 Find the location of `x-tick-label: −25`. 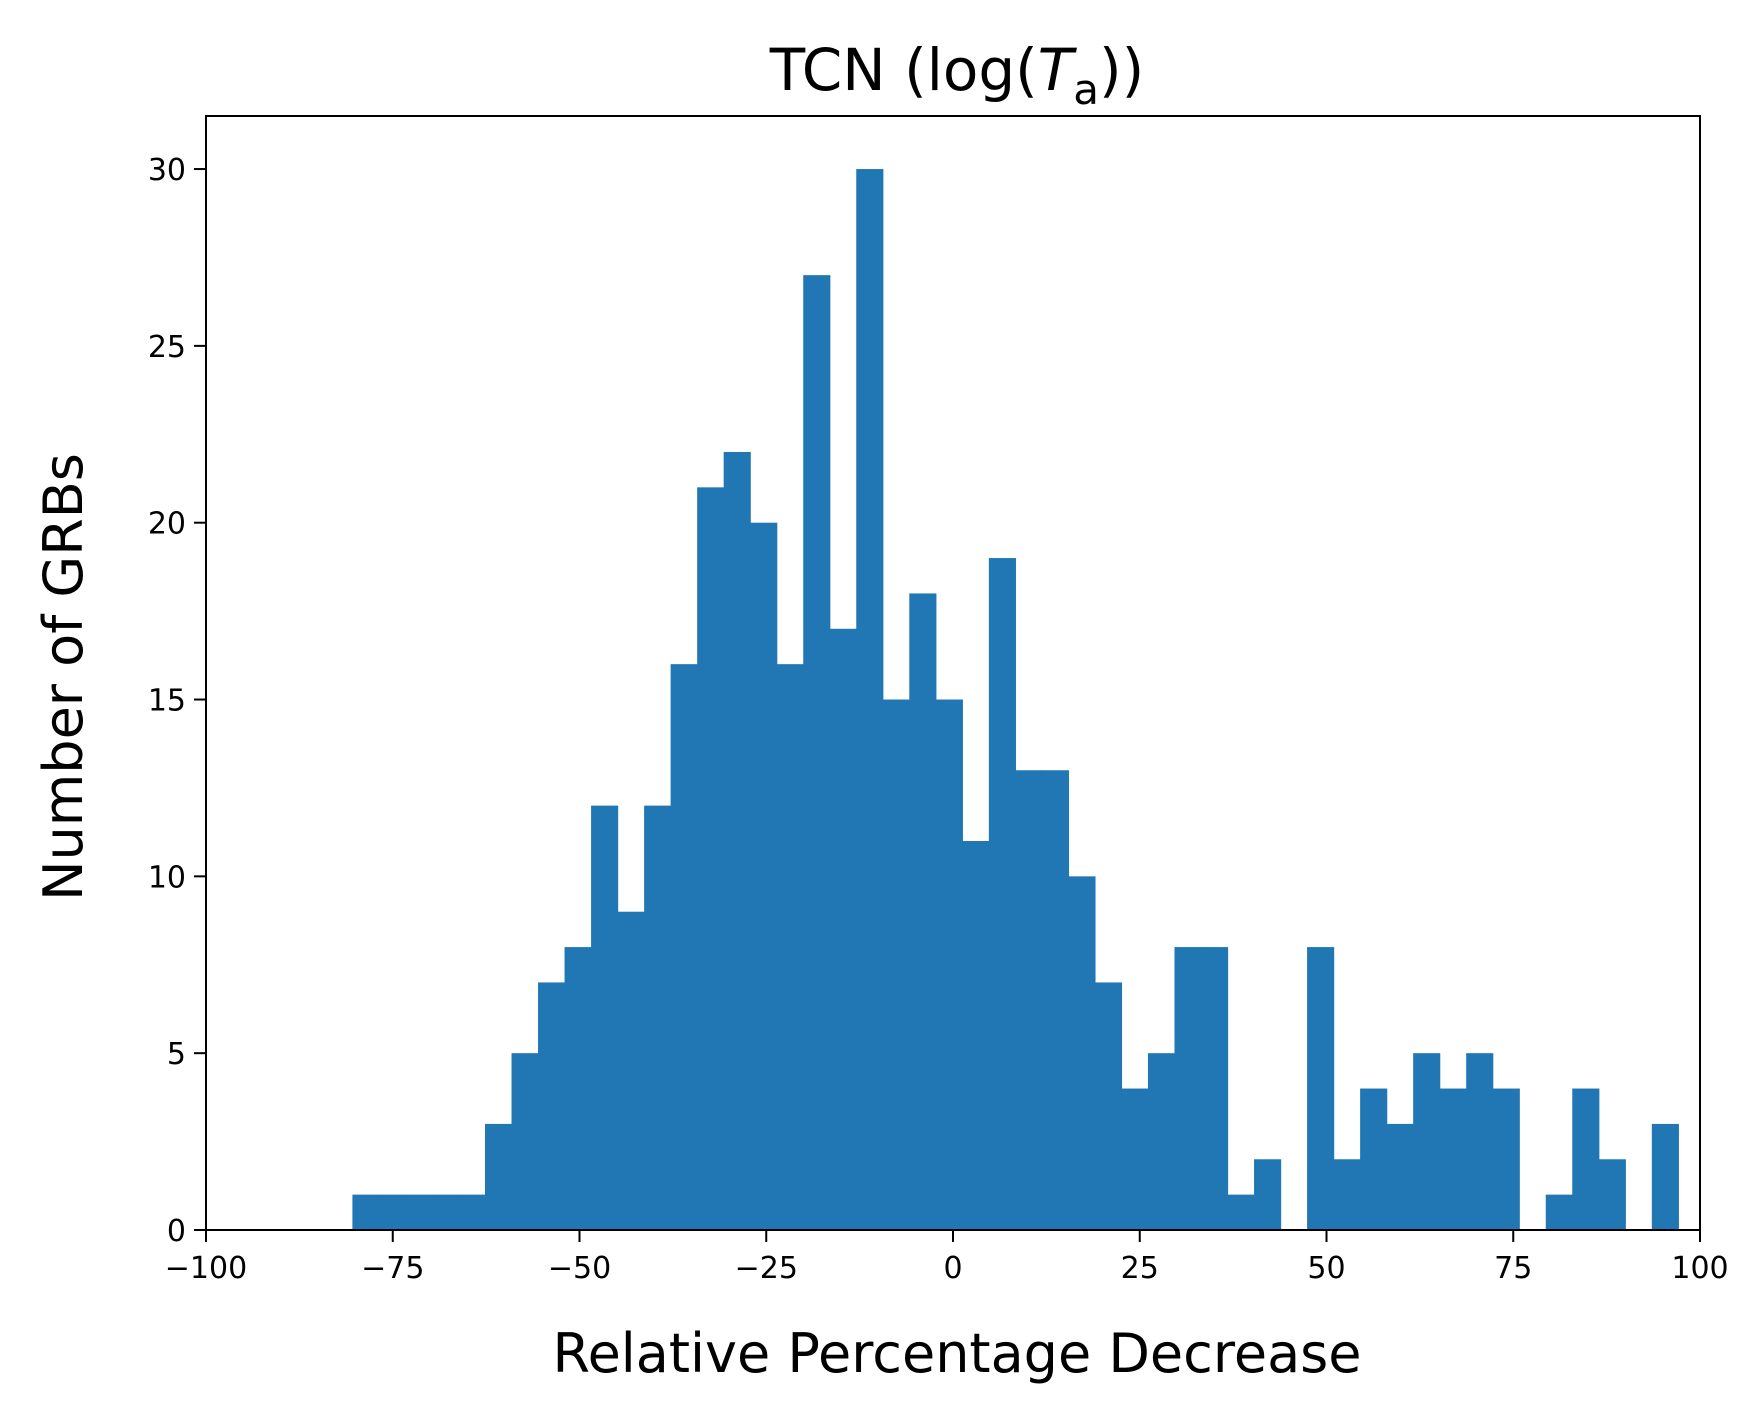

x-tick-label: −25 is located at coordinates (766, 1268).